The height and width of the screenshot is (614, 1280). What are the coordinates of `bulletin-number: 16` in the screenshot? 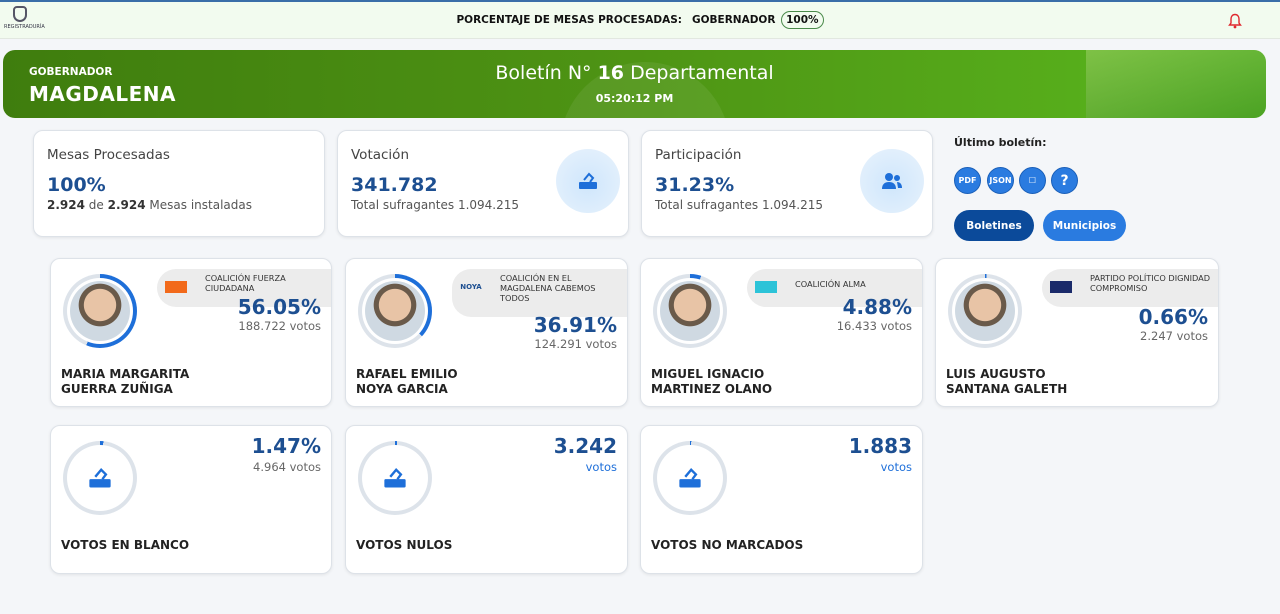 It's located at (611, 73).